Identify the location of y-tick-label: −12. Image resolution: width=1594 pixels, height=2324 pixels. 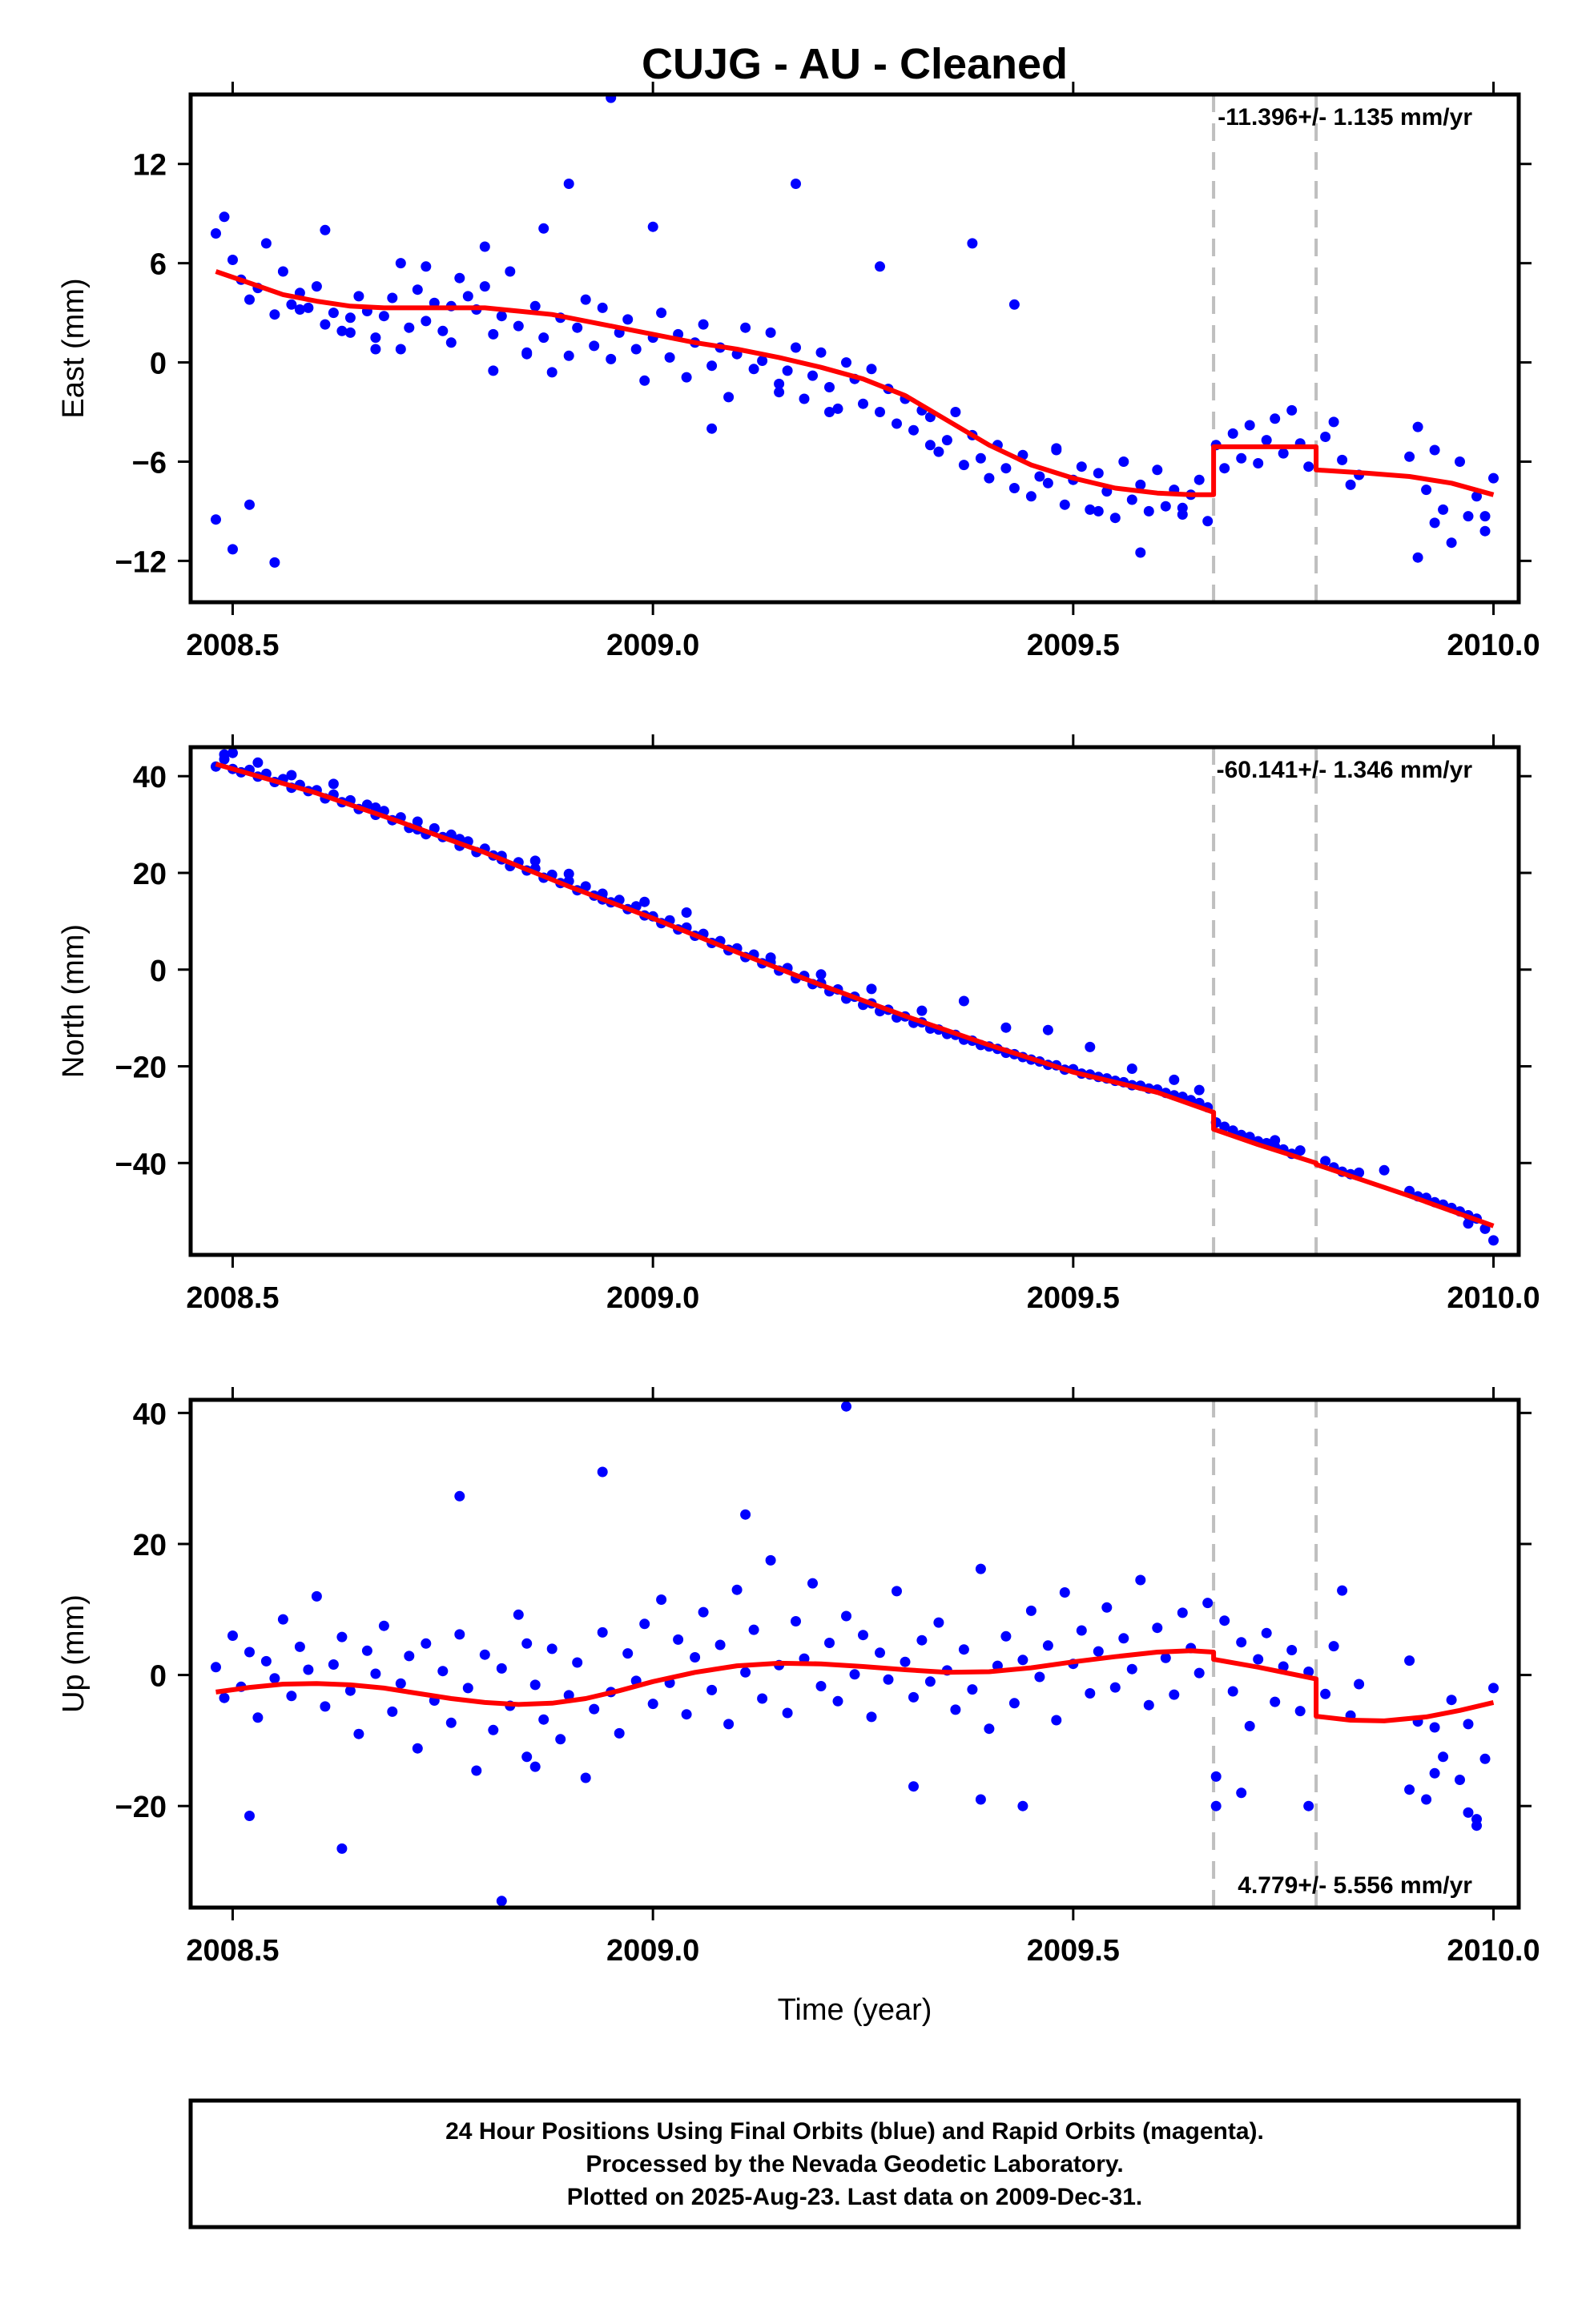
(141, 562).